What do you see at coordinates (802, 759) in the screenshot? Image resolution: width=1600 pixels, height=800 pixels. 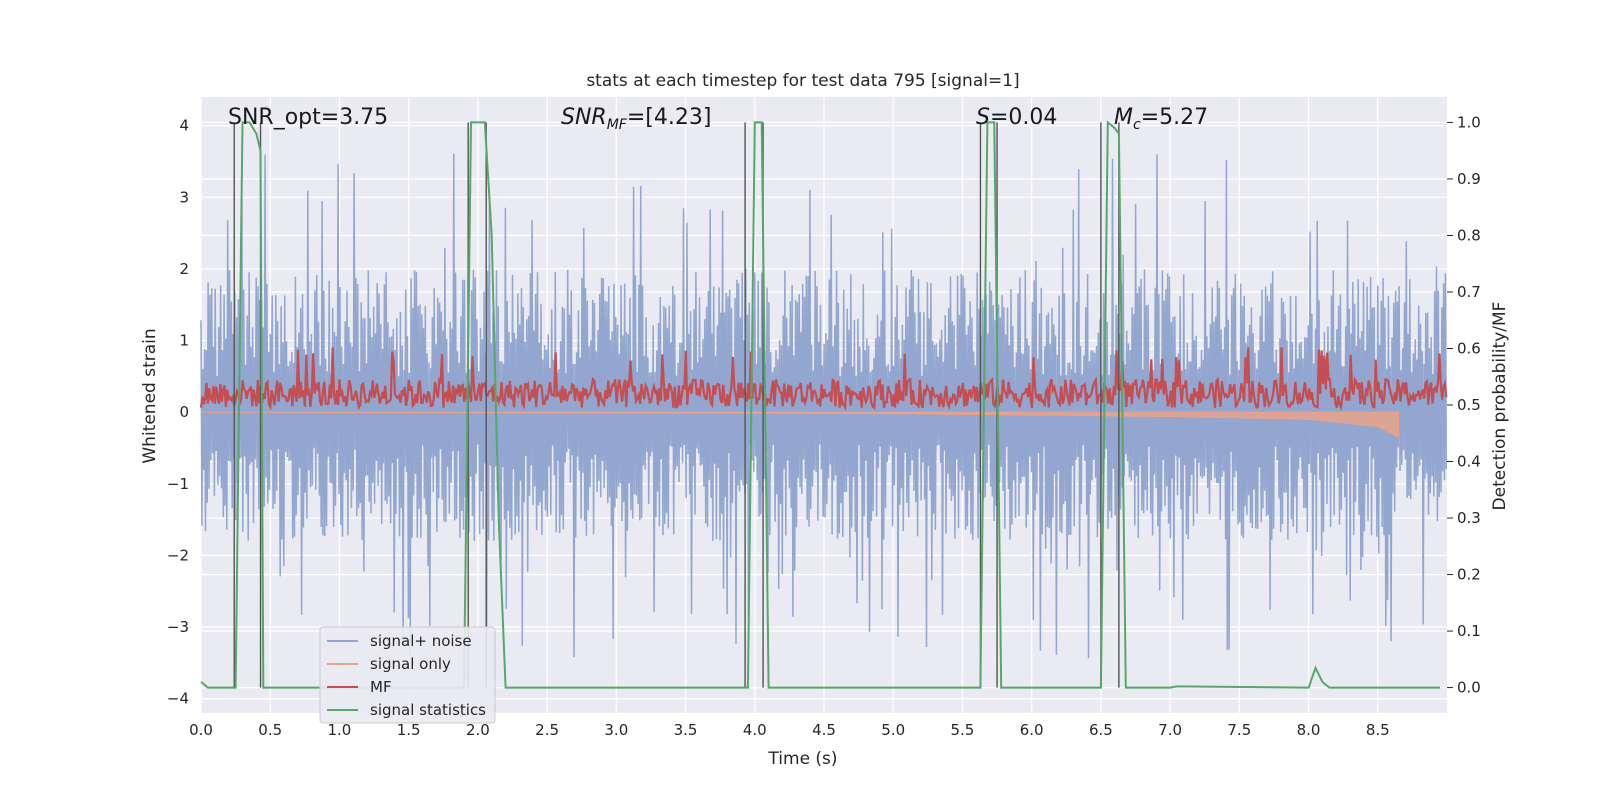 I see `x-axis-title: Time (s)` at bounding box center [802, 759].